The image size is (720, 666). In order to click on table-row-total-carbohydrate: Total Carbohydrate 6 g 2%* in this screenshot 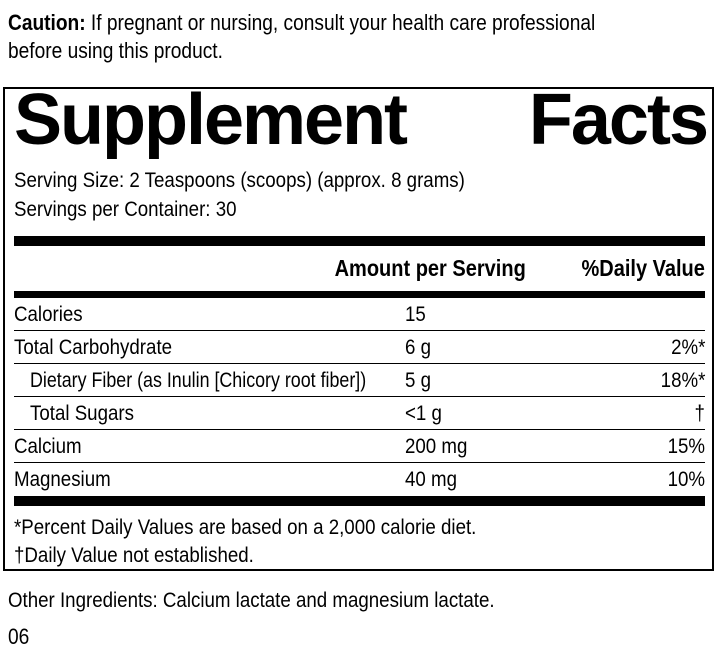, I will do `click(359, 347)`.